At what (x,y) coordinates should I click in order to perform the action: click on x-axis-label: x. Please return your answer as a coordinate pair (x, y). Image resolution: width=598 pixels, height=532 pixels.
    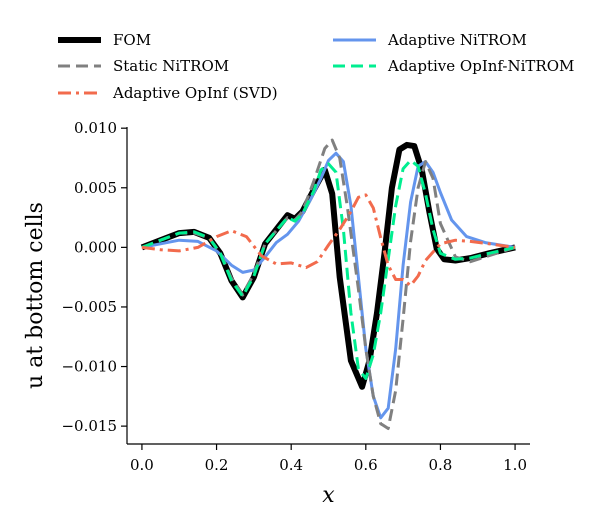
    Looking at the image, I should click on (328, 495).